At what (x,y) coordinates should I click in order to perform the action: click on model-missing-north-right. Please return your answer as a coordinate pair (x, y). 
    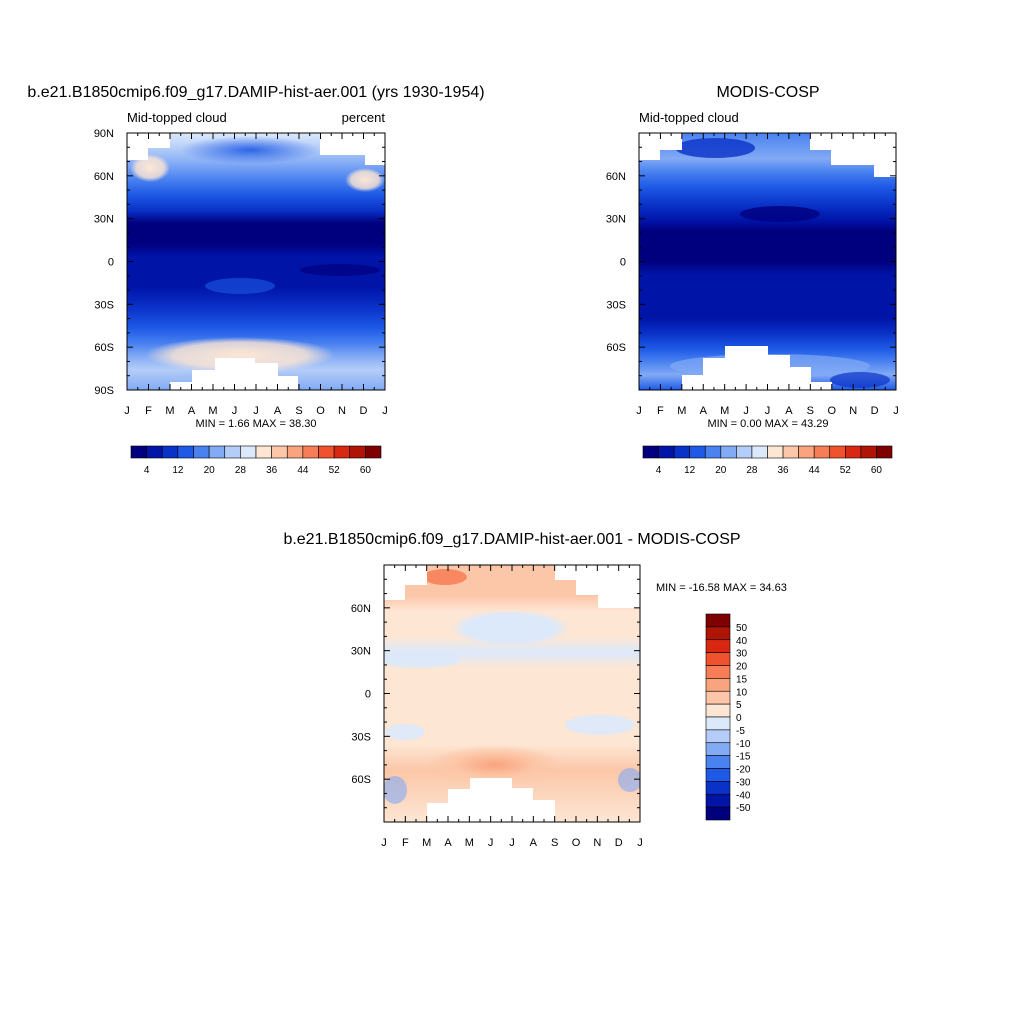
    Looking at the image, I should click on (352, 149).